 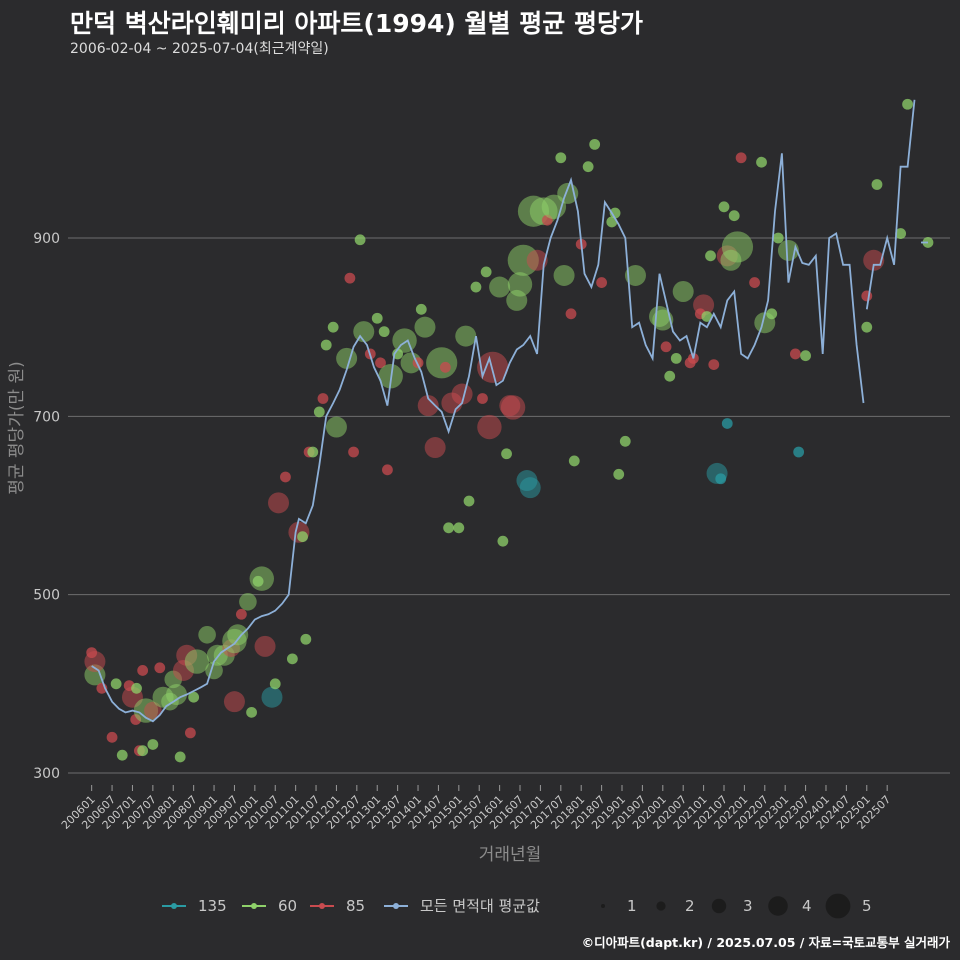 What do you see at coordinates (46, 417) in the screenshot?
I see `y-tick-label: 700` at bounding box center [46, 417].